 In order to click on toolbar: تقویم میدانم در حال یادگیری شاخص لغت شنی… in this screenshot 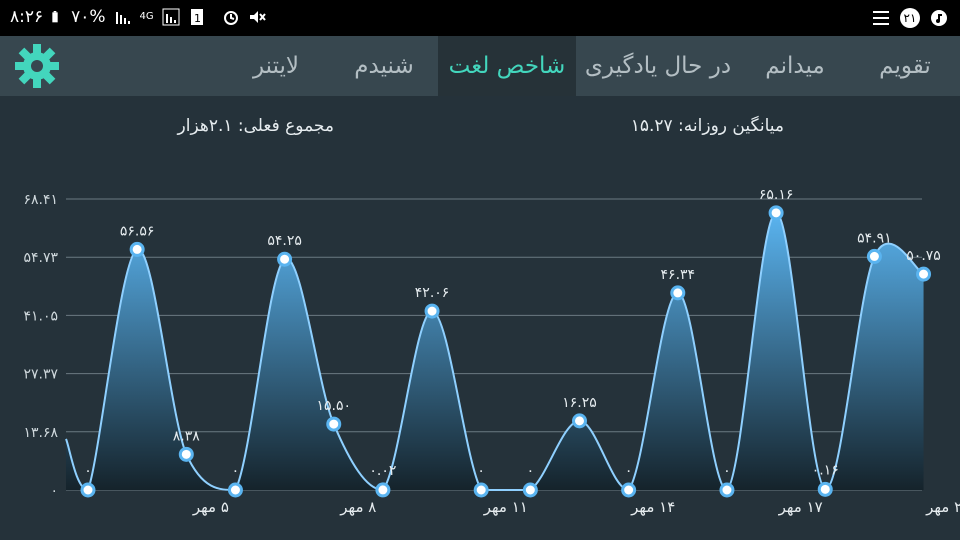, I will do `click(480, 66)`.